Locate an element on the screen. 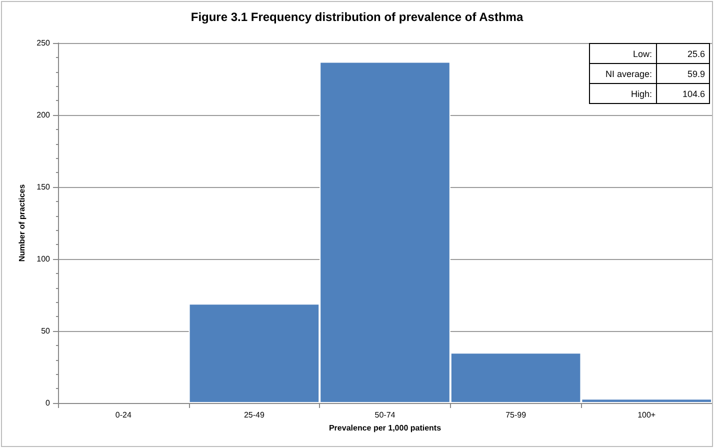 This screenshot has width=714, height=448. y-tick-label: 200 is located at coordinates (43, 115).